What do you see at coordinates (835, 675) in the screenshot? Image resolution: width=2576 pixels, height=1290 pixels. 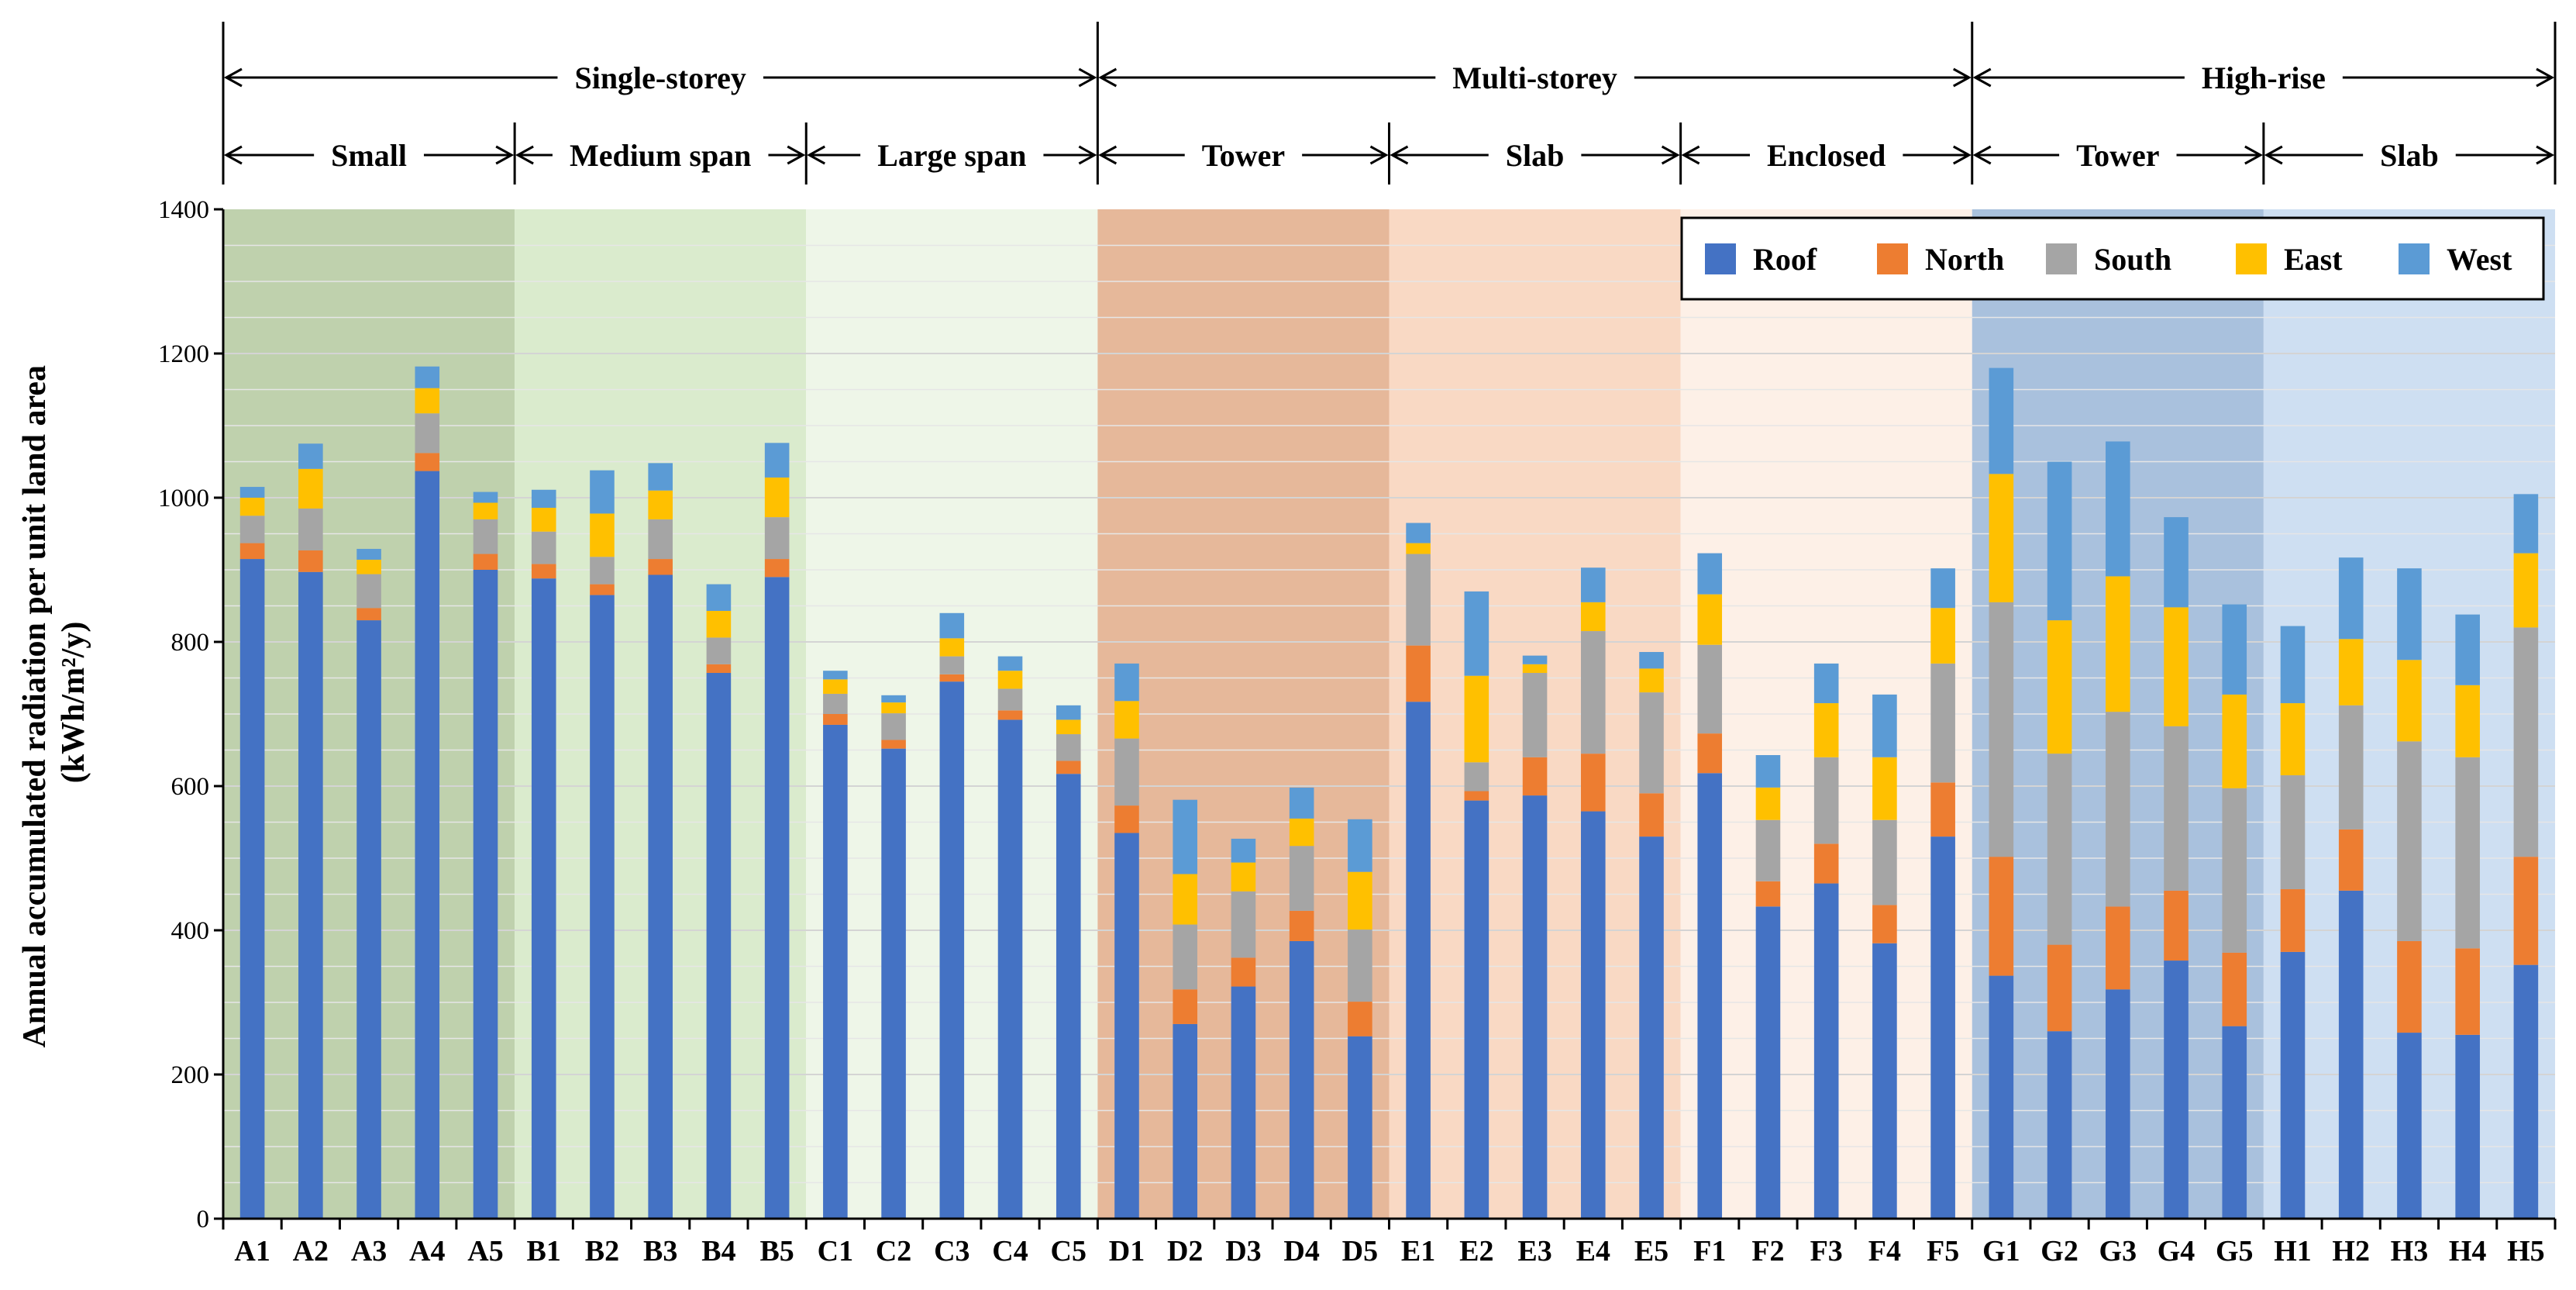 I see `bar-C1-west` at bounding box center [835, 675].